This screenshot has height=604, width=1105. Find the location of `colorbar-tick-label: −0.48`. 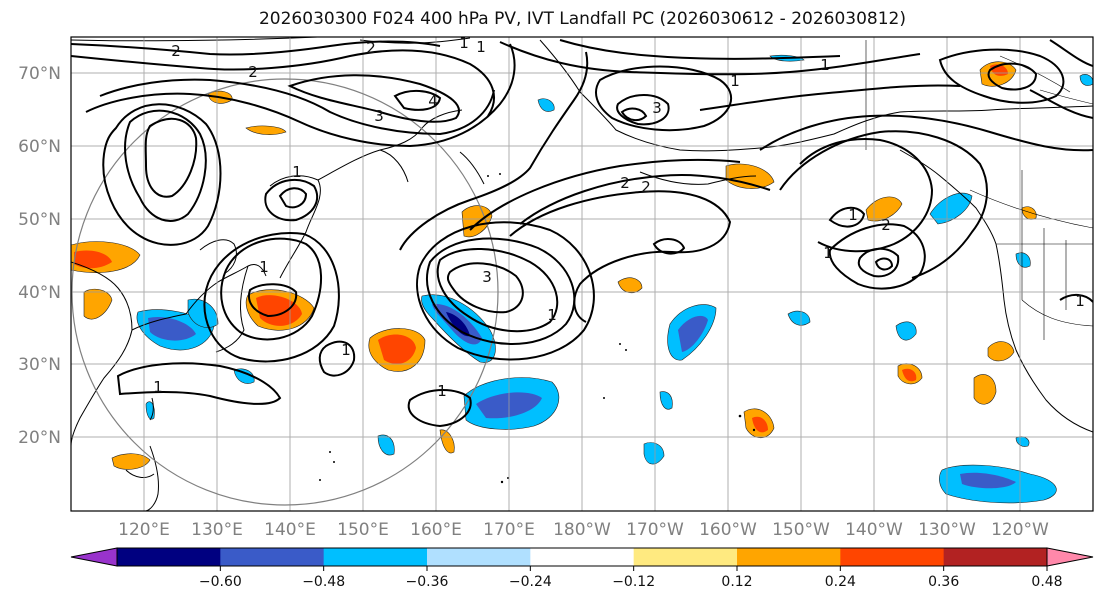

colorbar-tick-label: −0.48 is located at coordinates (323, 582).